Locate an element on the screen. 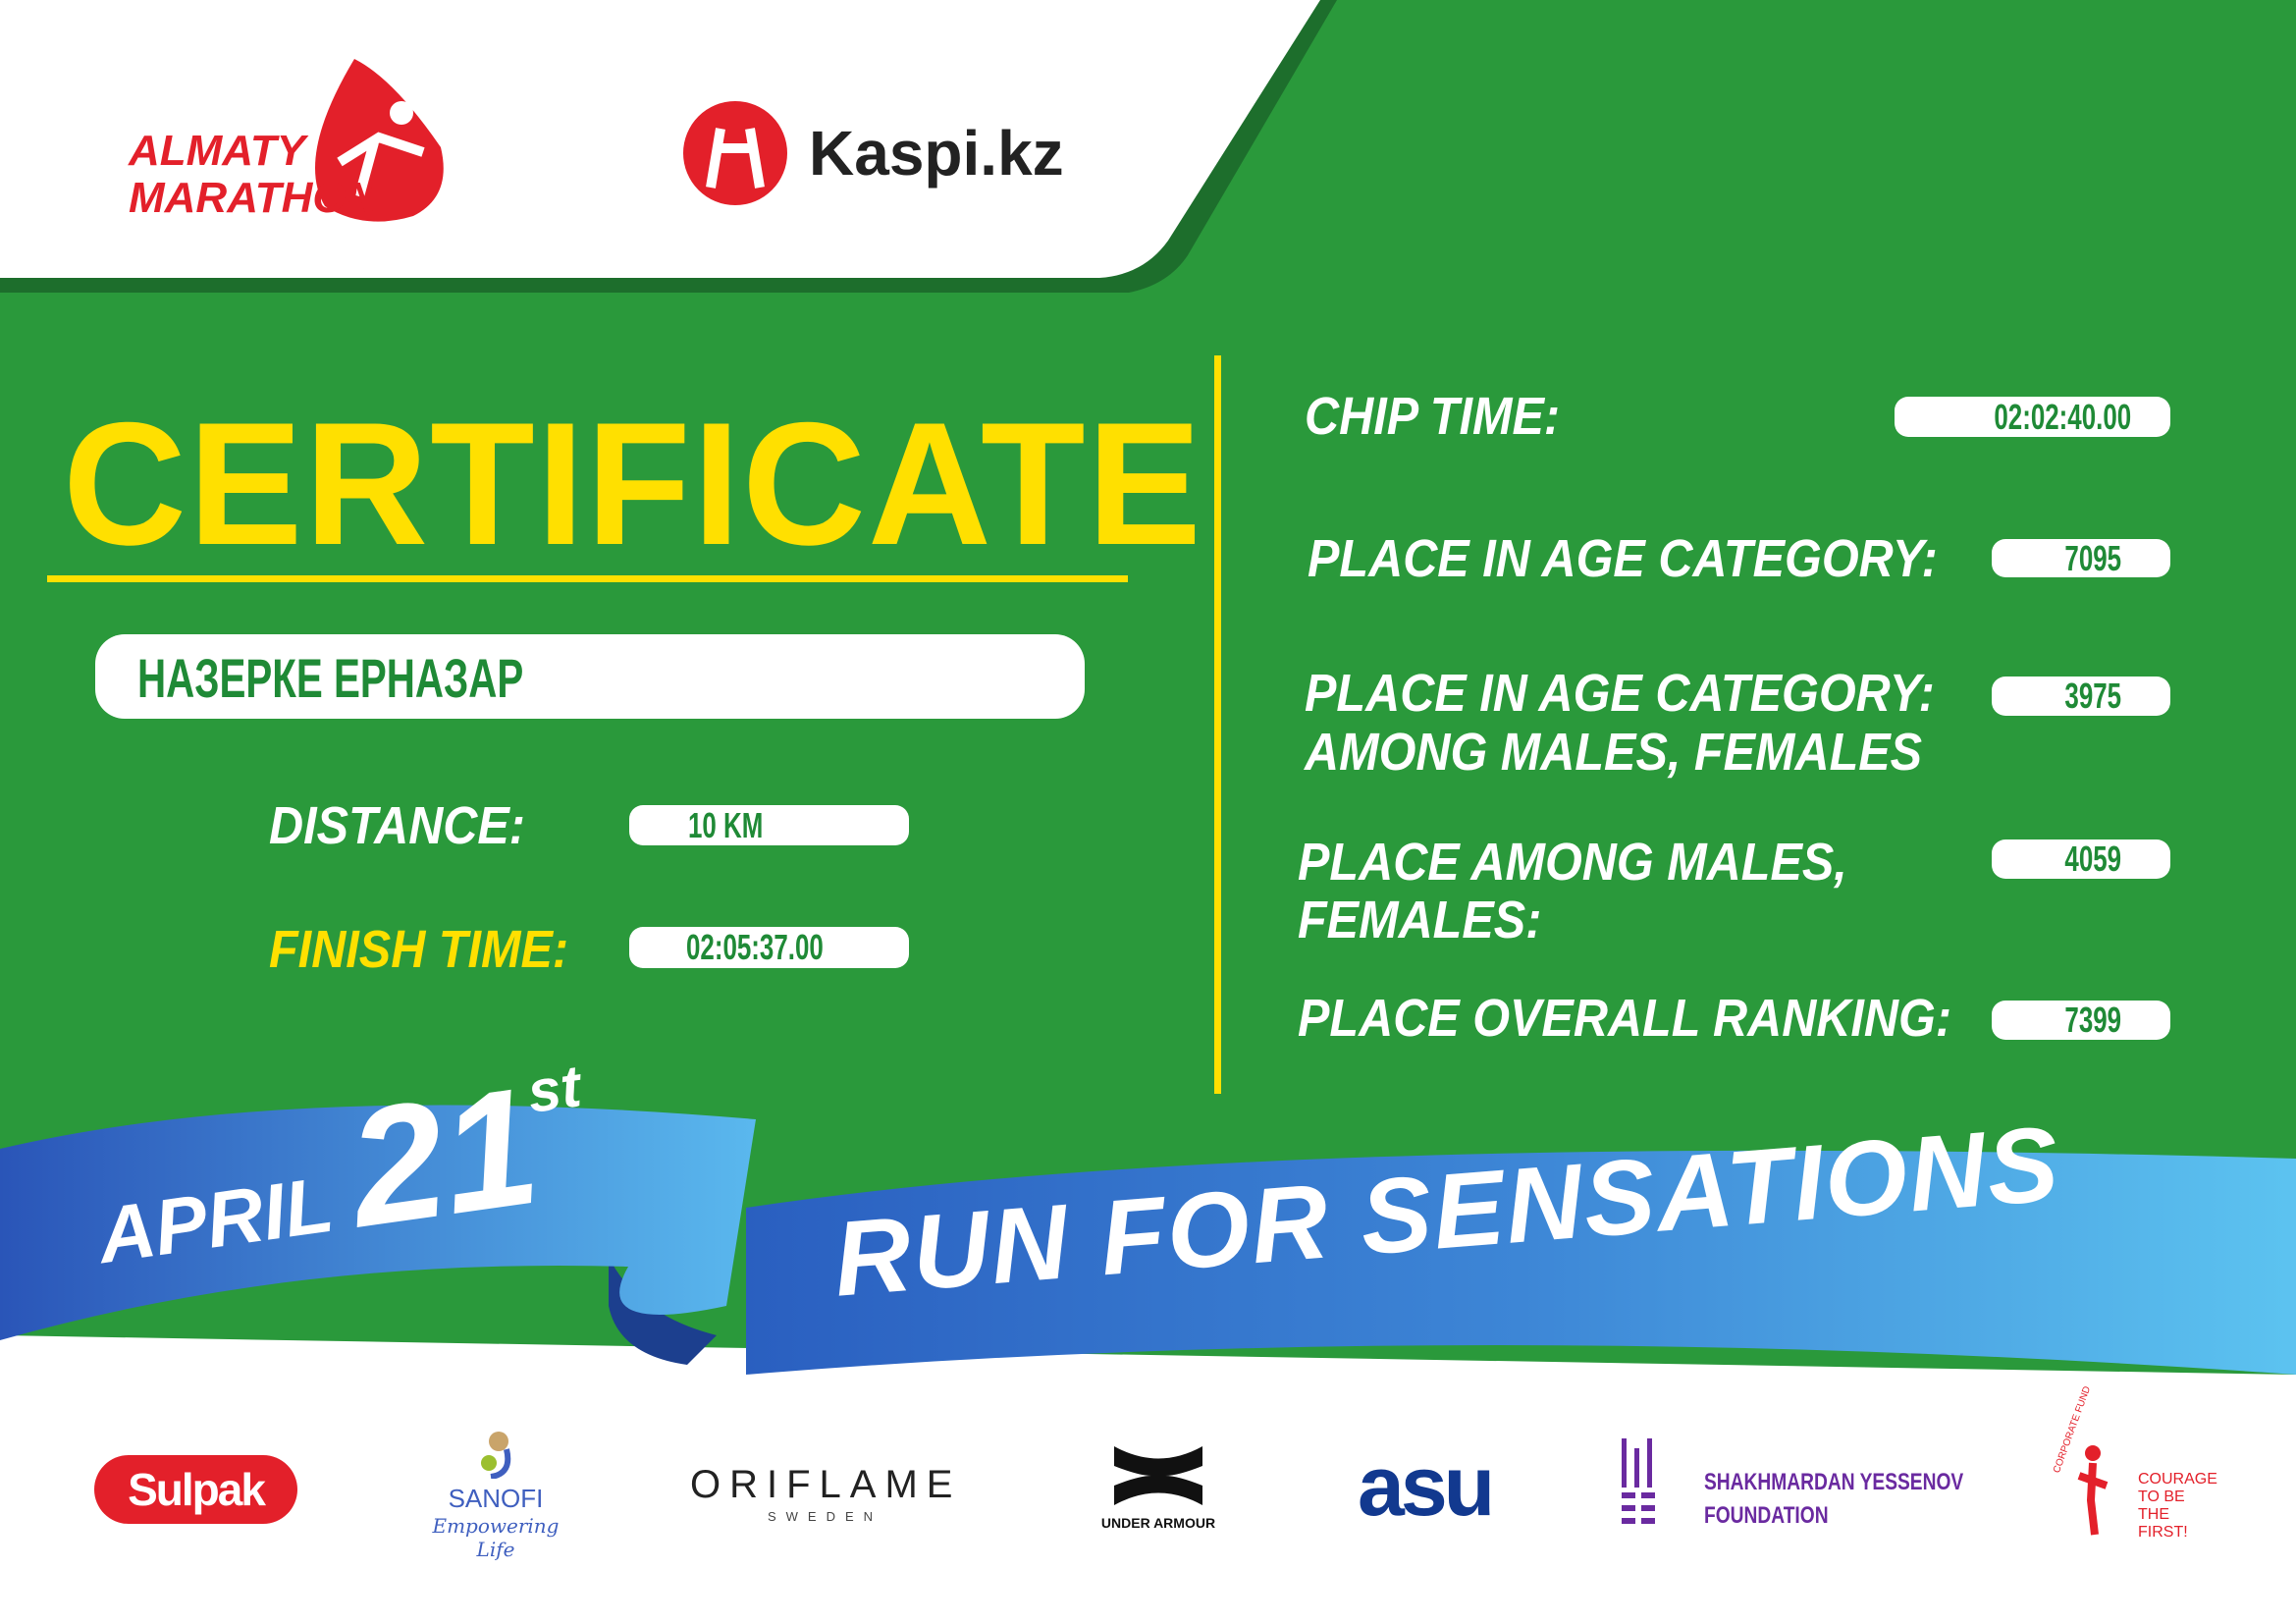 This screenshot has width=2296, height=1624. participant-name: НАЗЕРКЕ ЕРНАЗАР is located at coordinates (330, 678).